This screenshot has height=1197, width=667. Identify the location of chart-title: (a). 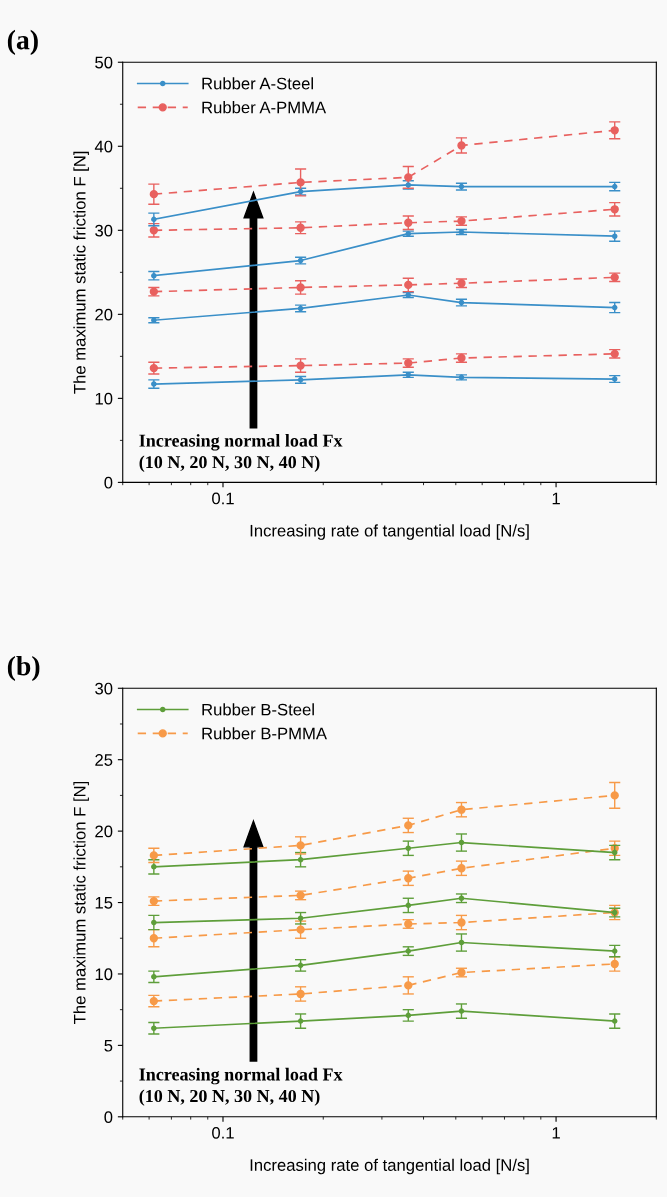
(22, 42).